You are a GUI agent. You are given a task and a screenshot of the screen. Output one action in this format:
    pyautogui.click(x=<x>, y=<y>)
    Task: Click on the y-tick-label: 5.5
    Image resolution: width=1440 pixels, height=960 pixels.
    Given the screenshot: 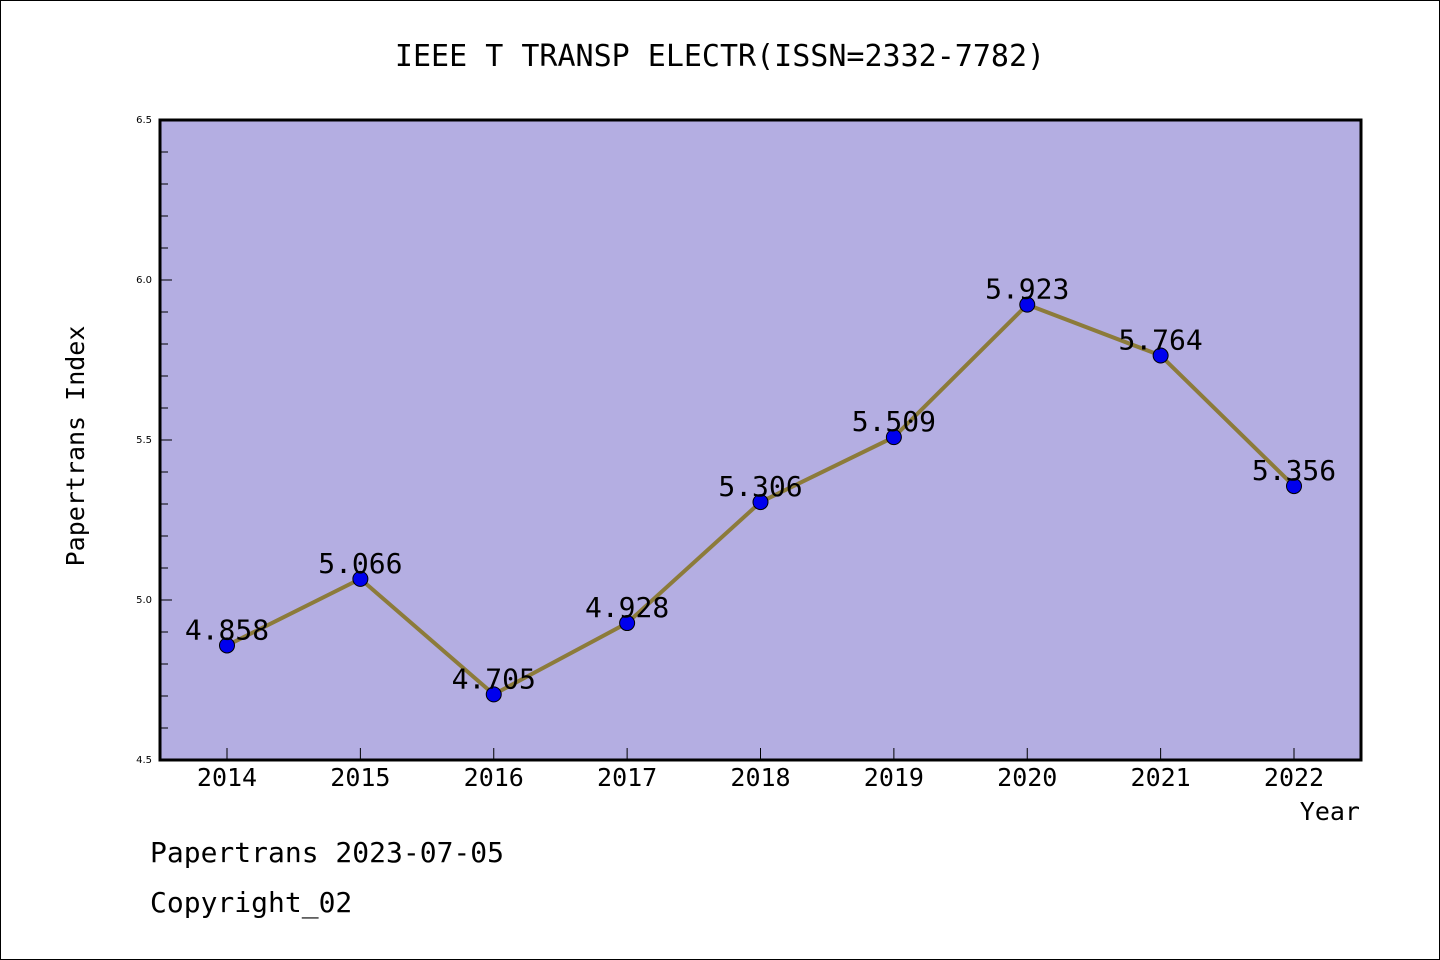 What is the action you would take?
    pyautogui.click(x=144, y=440)
    